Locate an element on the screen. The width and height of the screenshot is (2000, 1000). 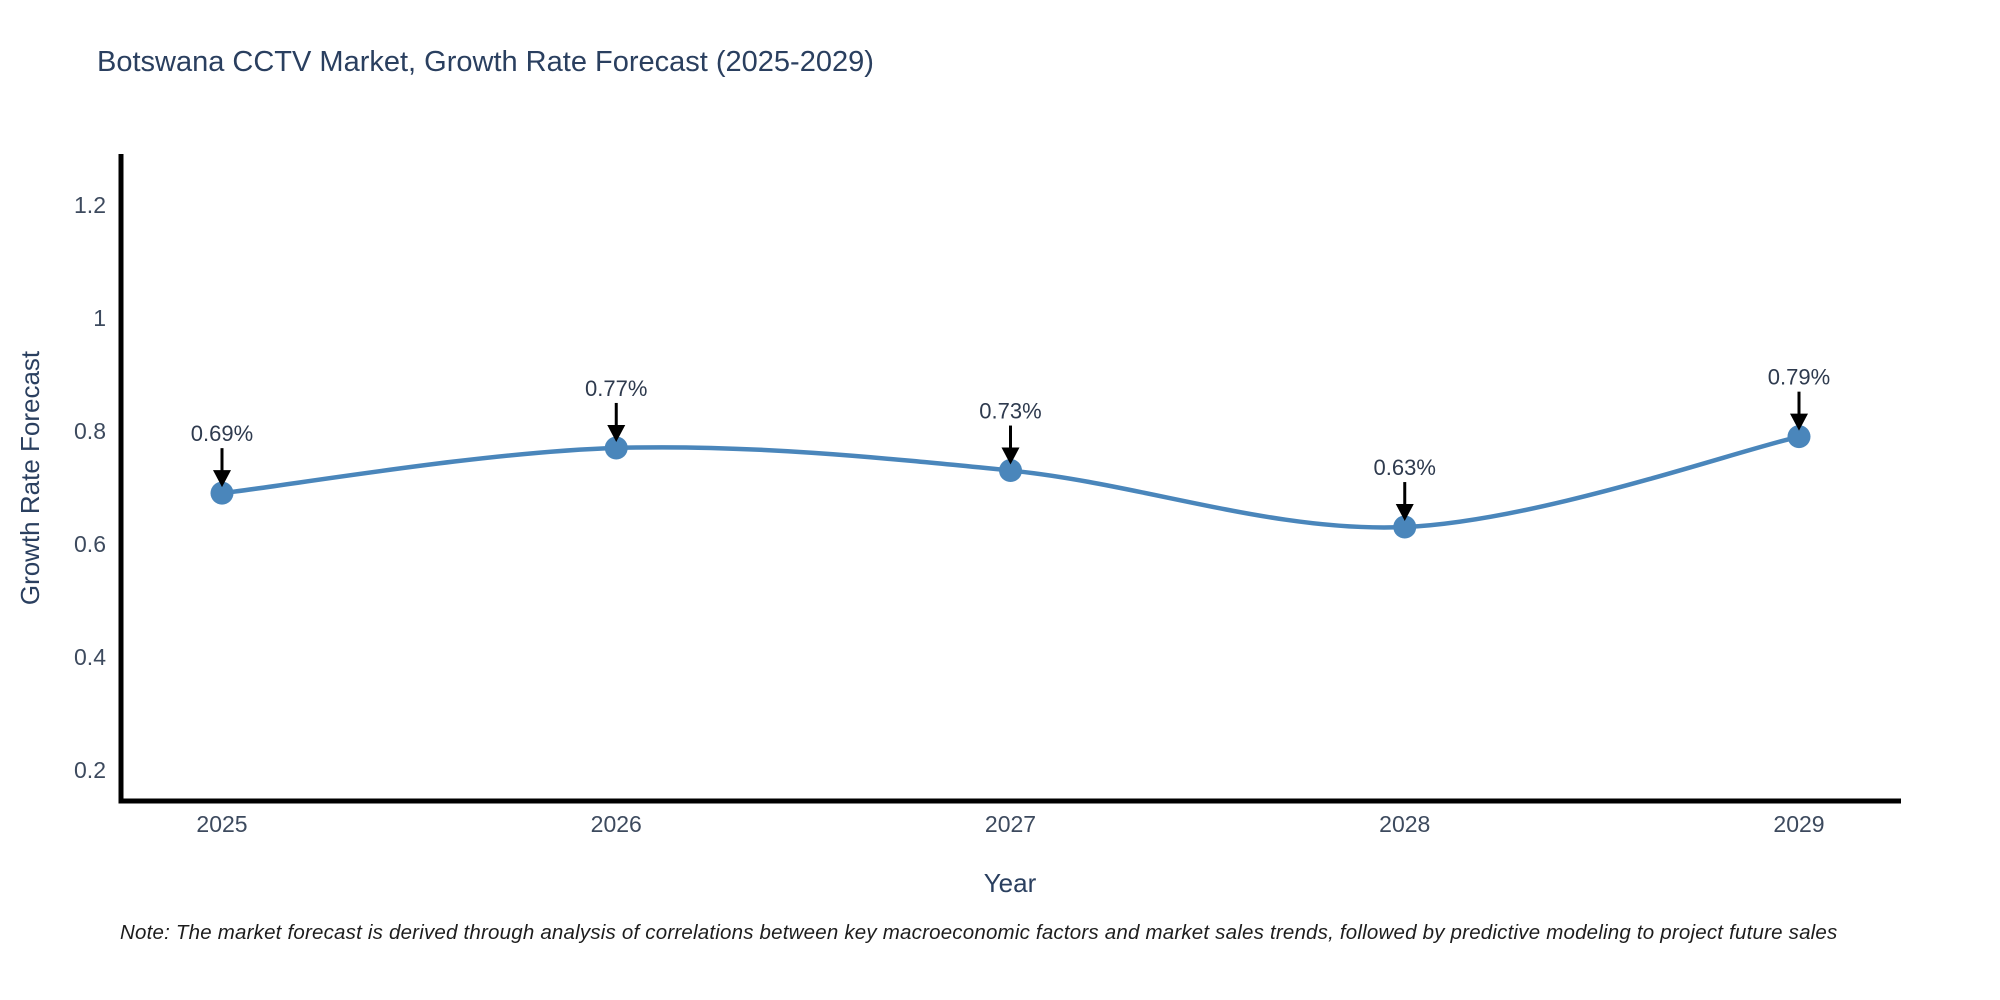
annotation-label: 0.79% is located at coordinates (1799, 377).